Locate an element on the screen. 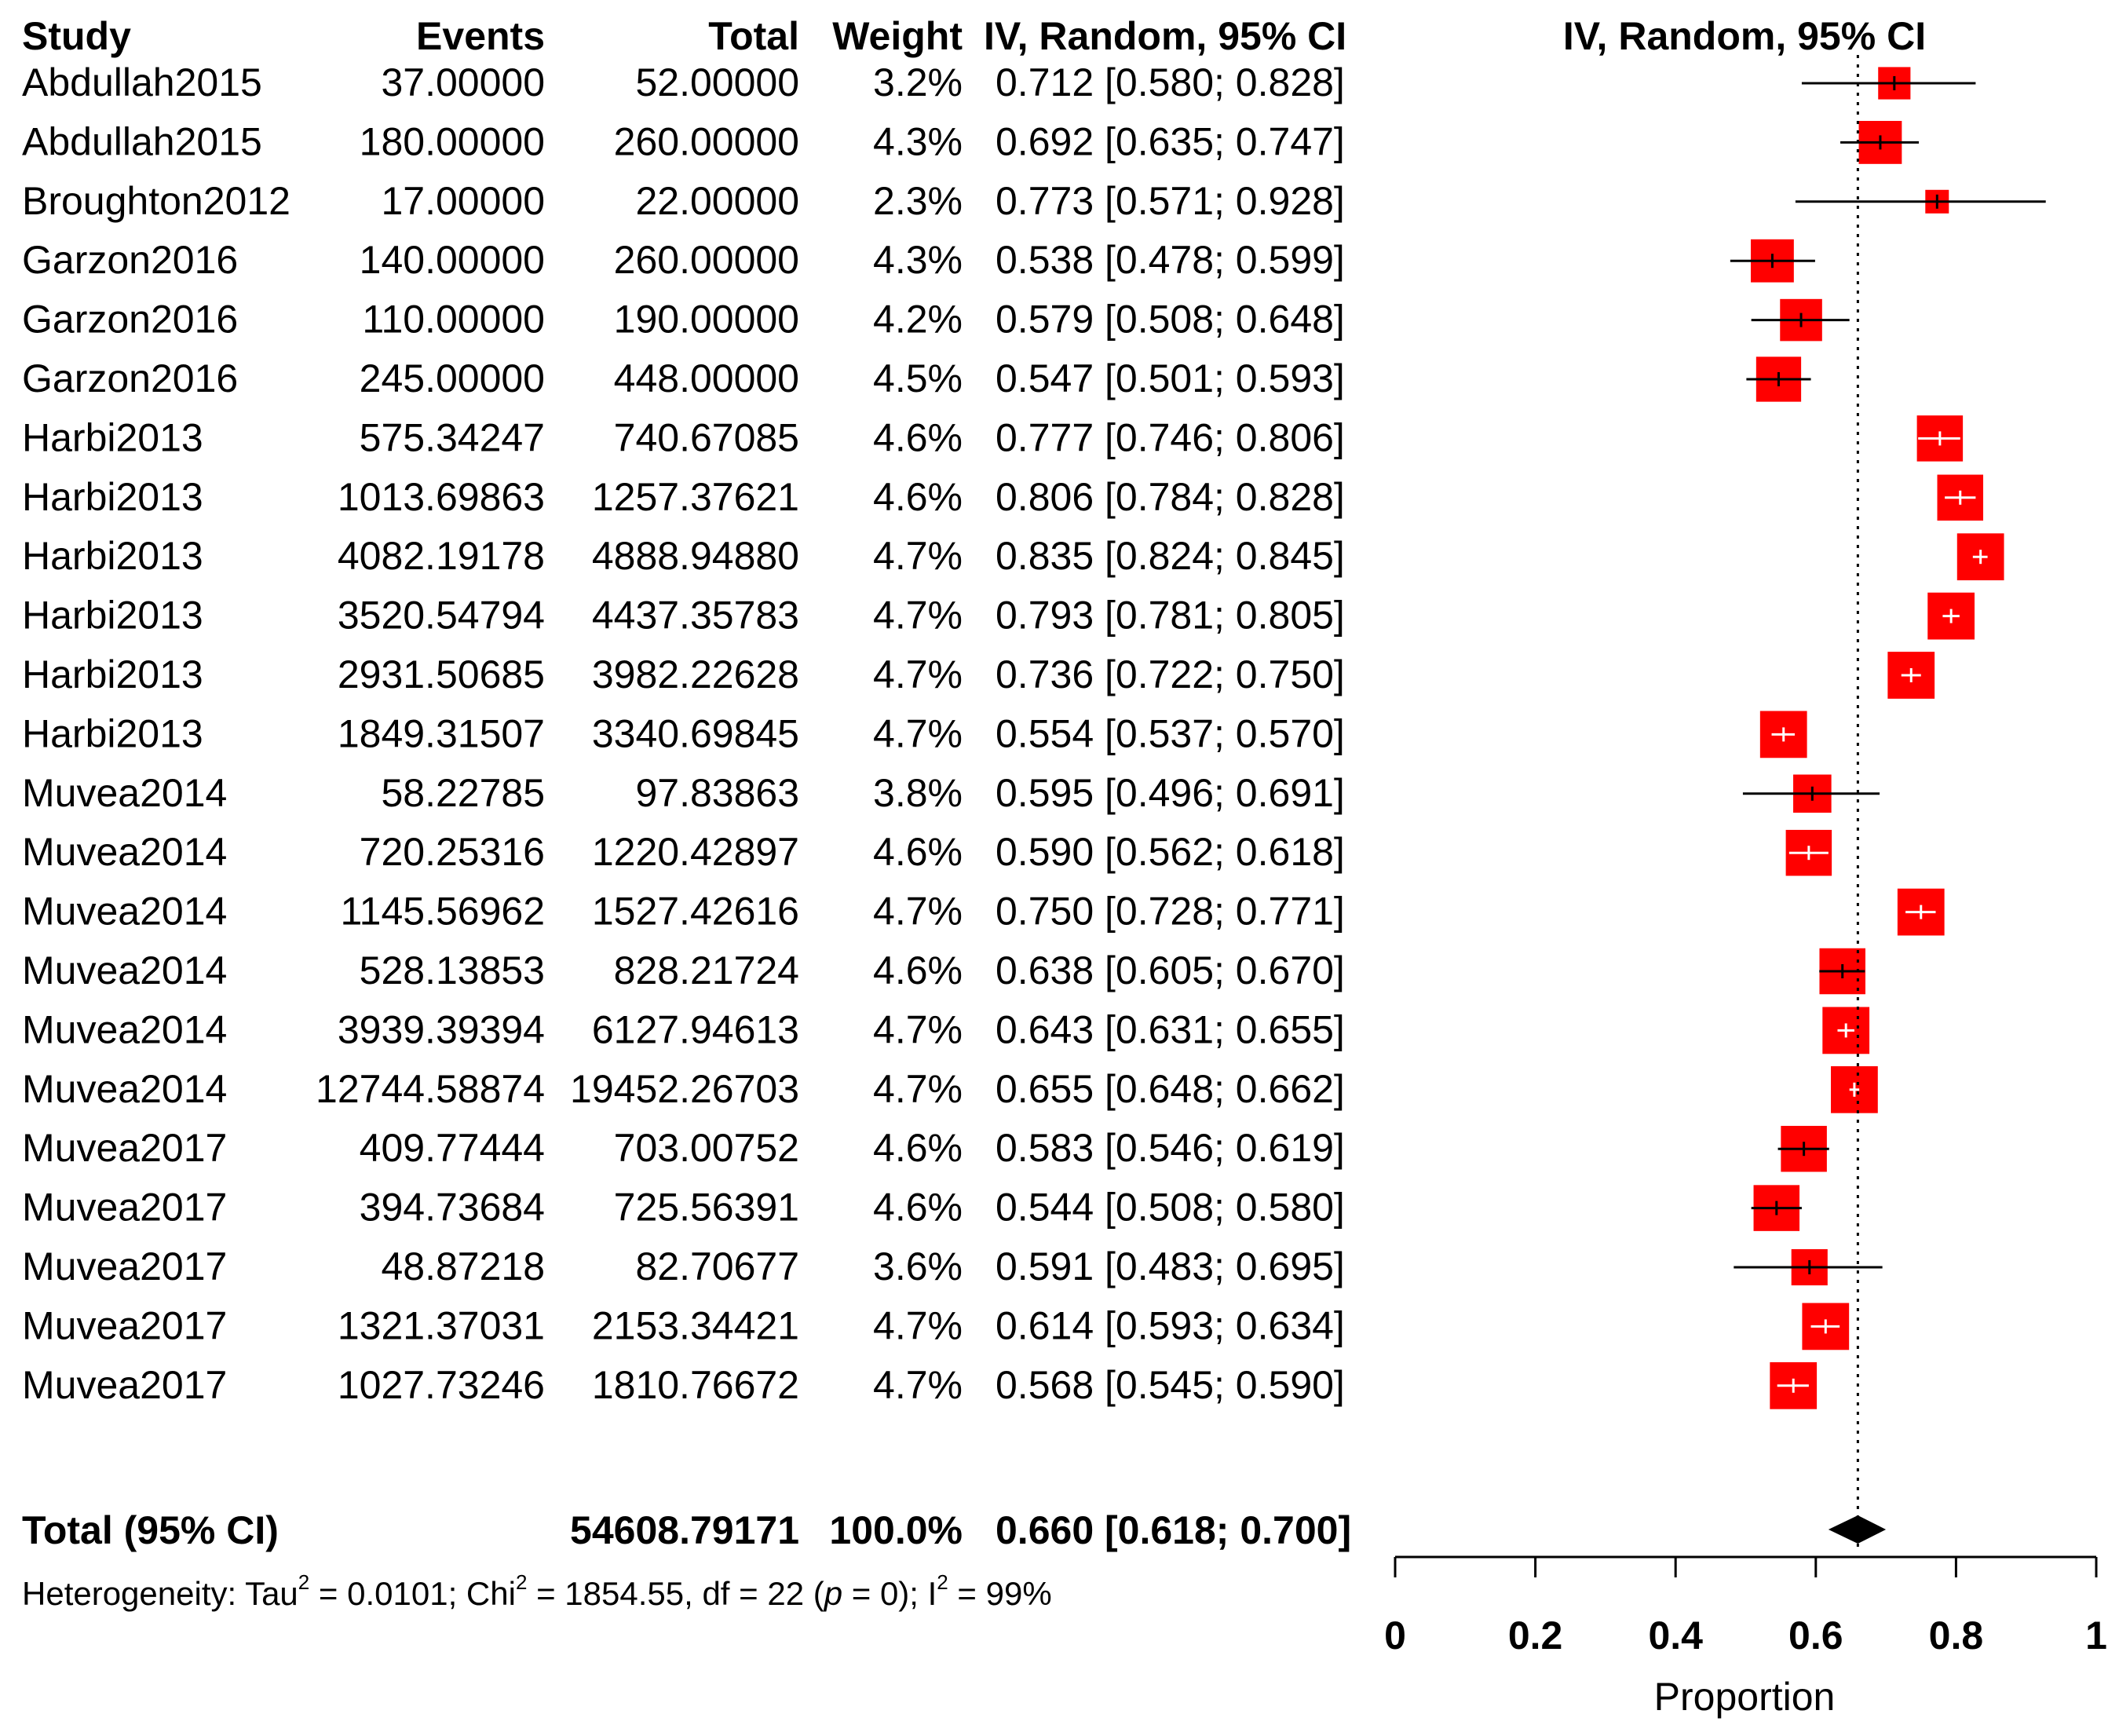 The height and width of the screenshot is (1736, 2119). study-ci-text: 0.806 [0.784; 0.828] is located at coordinates (1170, 497).